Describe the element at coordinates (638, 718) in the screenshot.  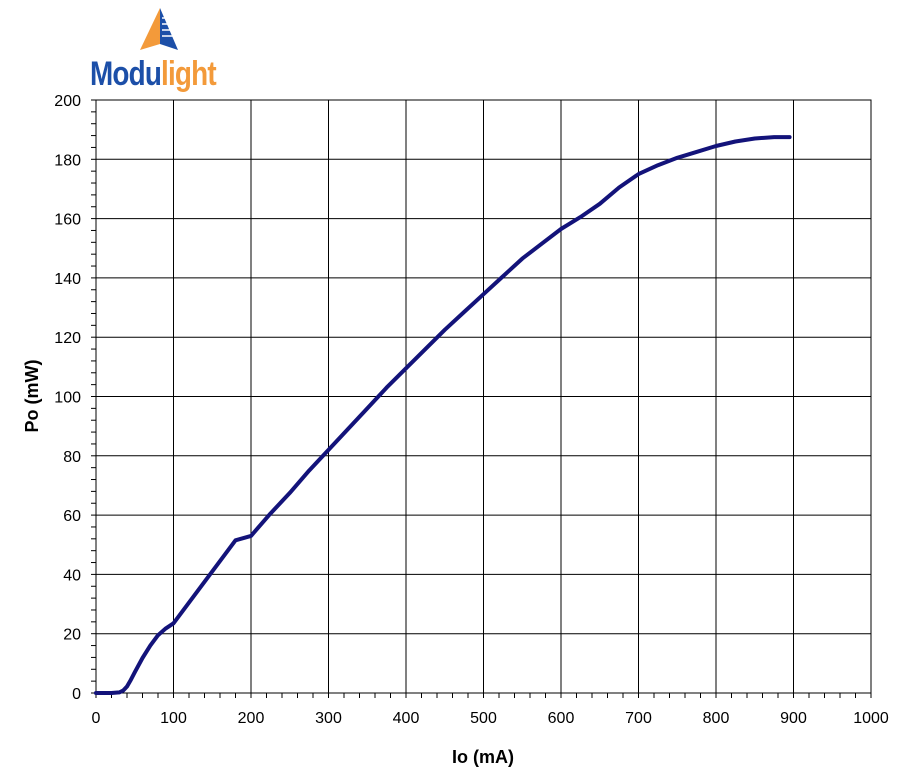
I see `x-tick-label: 700` at that location.